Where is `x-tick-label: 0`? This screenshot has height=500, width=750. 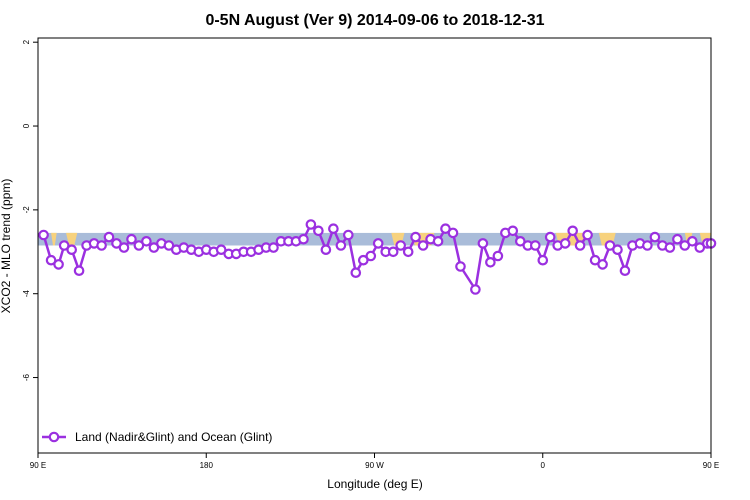
x-tick-label: 0 is located at coordinates (543, 465).